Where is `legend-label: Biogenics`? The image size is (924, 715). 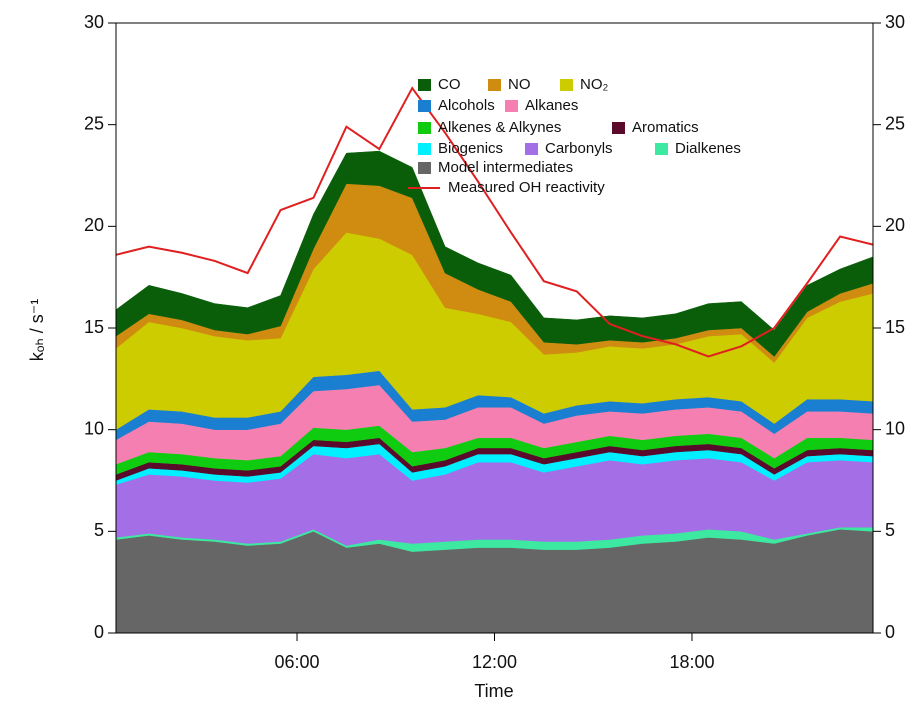 legend-label: Biogenics is located at coordinates (470, 148).